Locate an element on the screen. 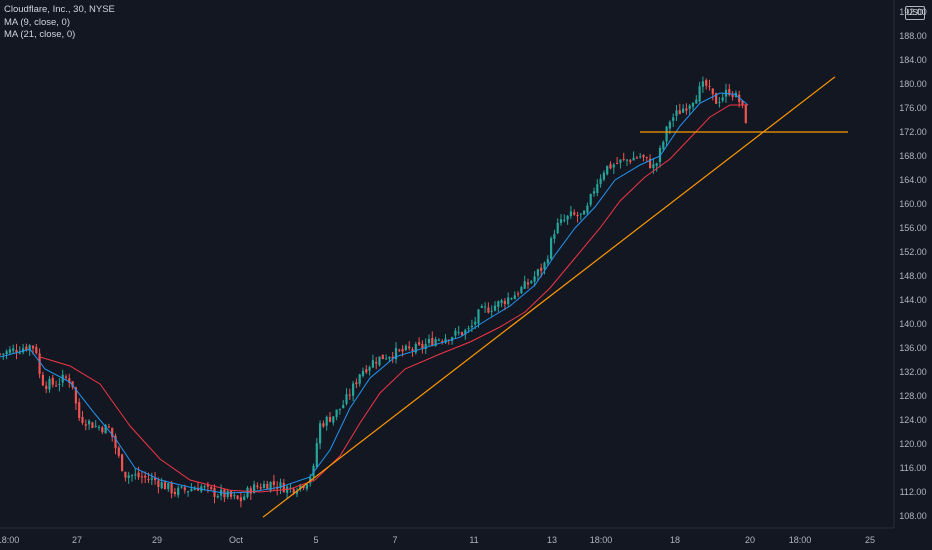  price-tick-label: 144.00 is located at coordinates (913, 300).